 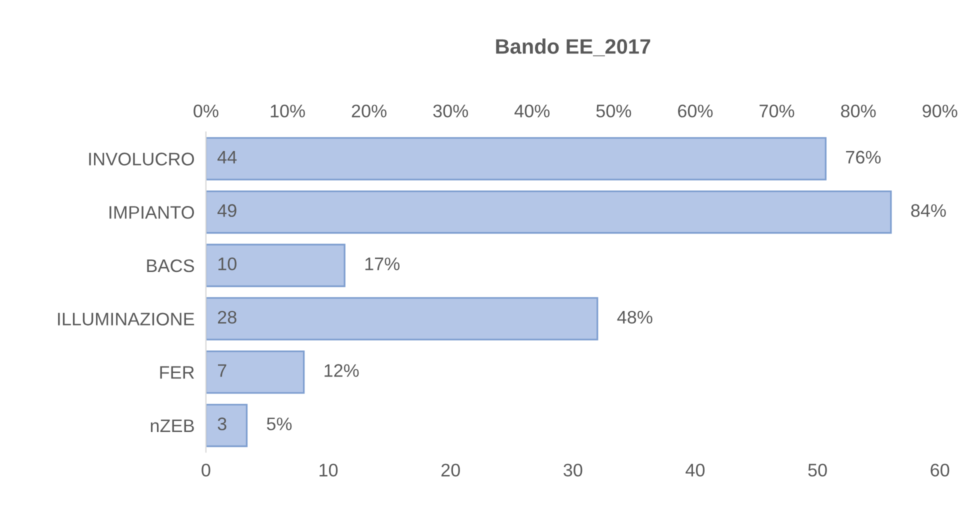 I want to click on y-tick-label: ILLUMINAZIONE, so click(x=126, y=319).